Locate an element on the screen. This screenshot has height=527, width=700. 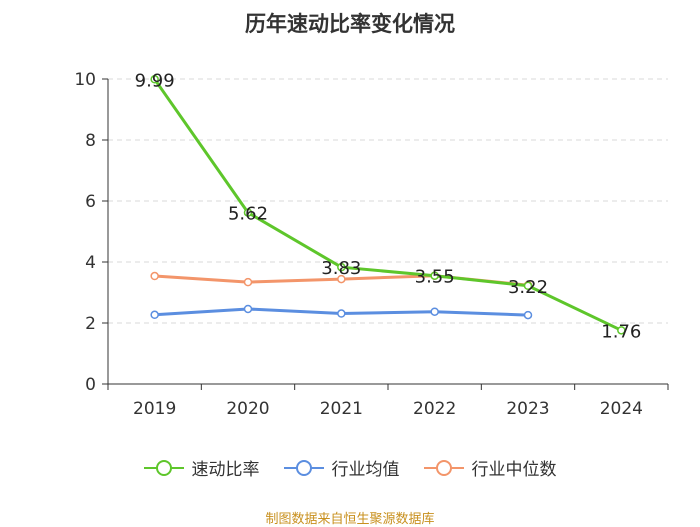
legend-label: 行业均值 is located at coordinates (365, 470).